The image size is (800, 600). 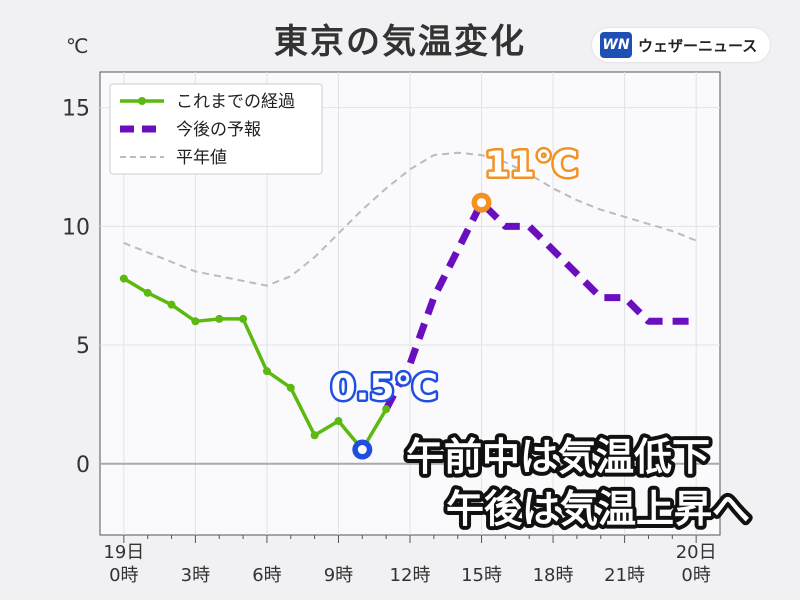 I want to click on series-line-dashed-thick, so click(x=540, y=305).